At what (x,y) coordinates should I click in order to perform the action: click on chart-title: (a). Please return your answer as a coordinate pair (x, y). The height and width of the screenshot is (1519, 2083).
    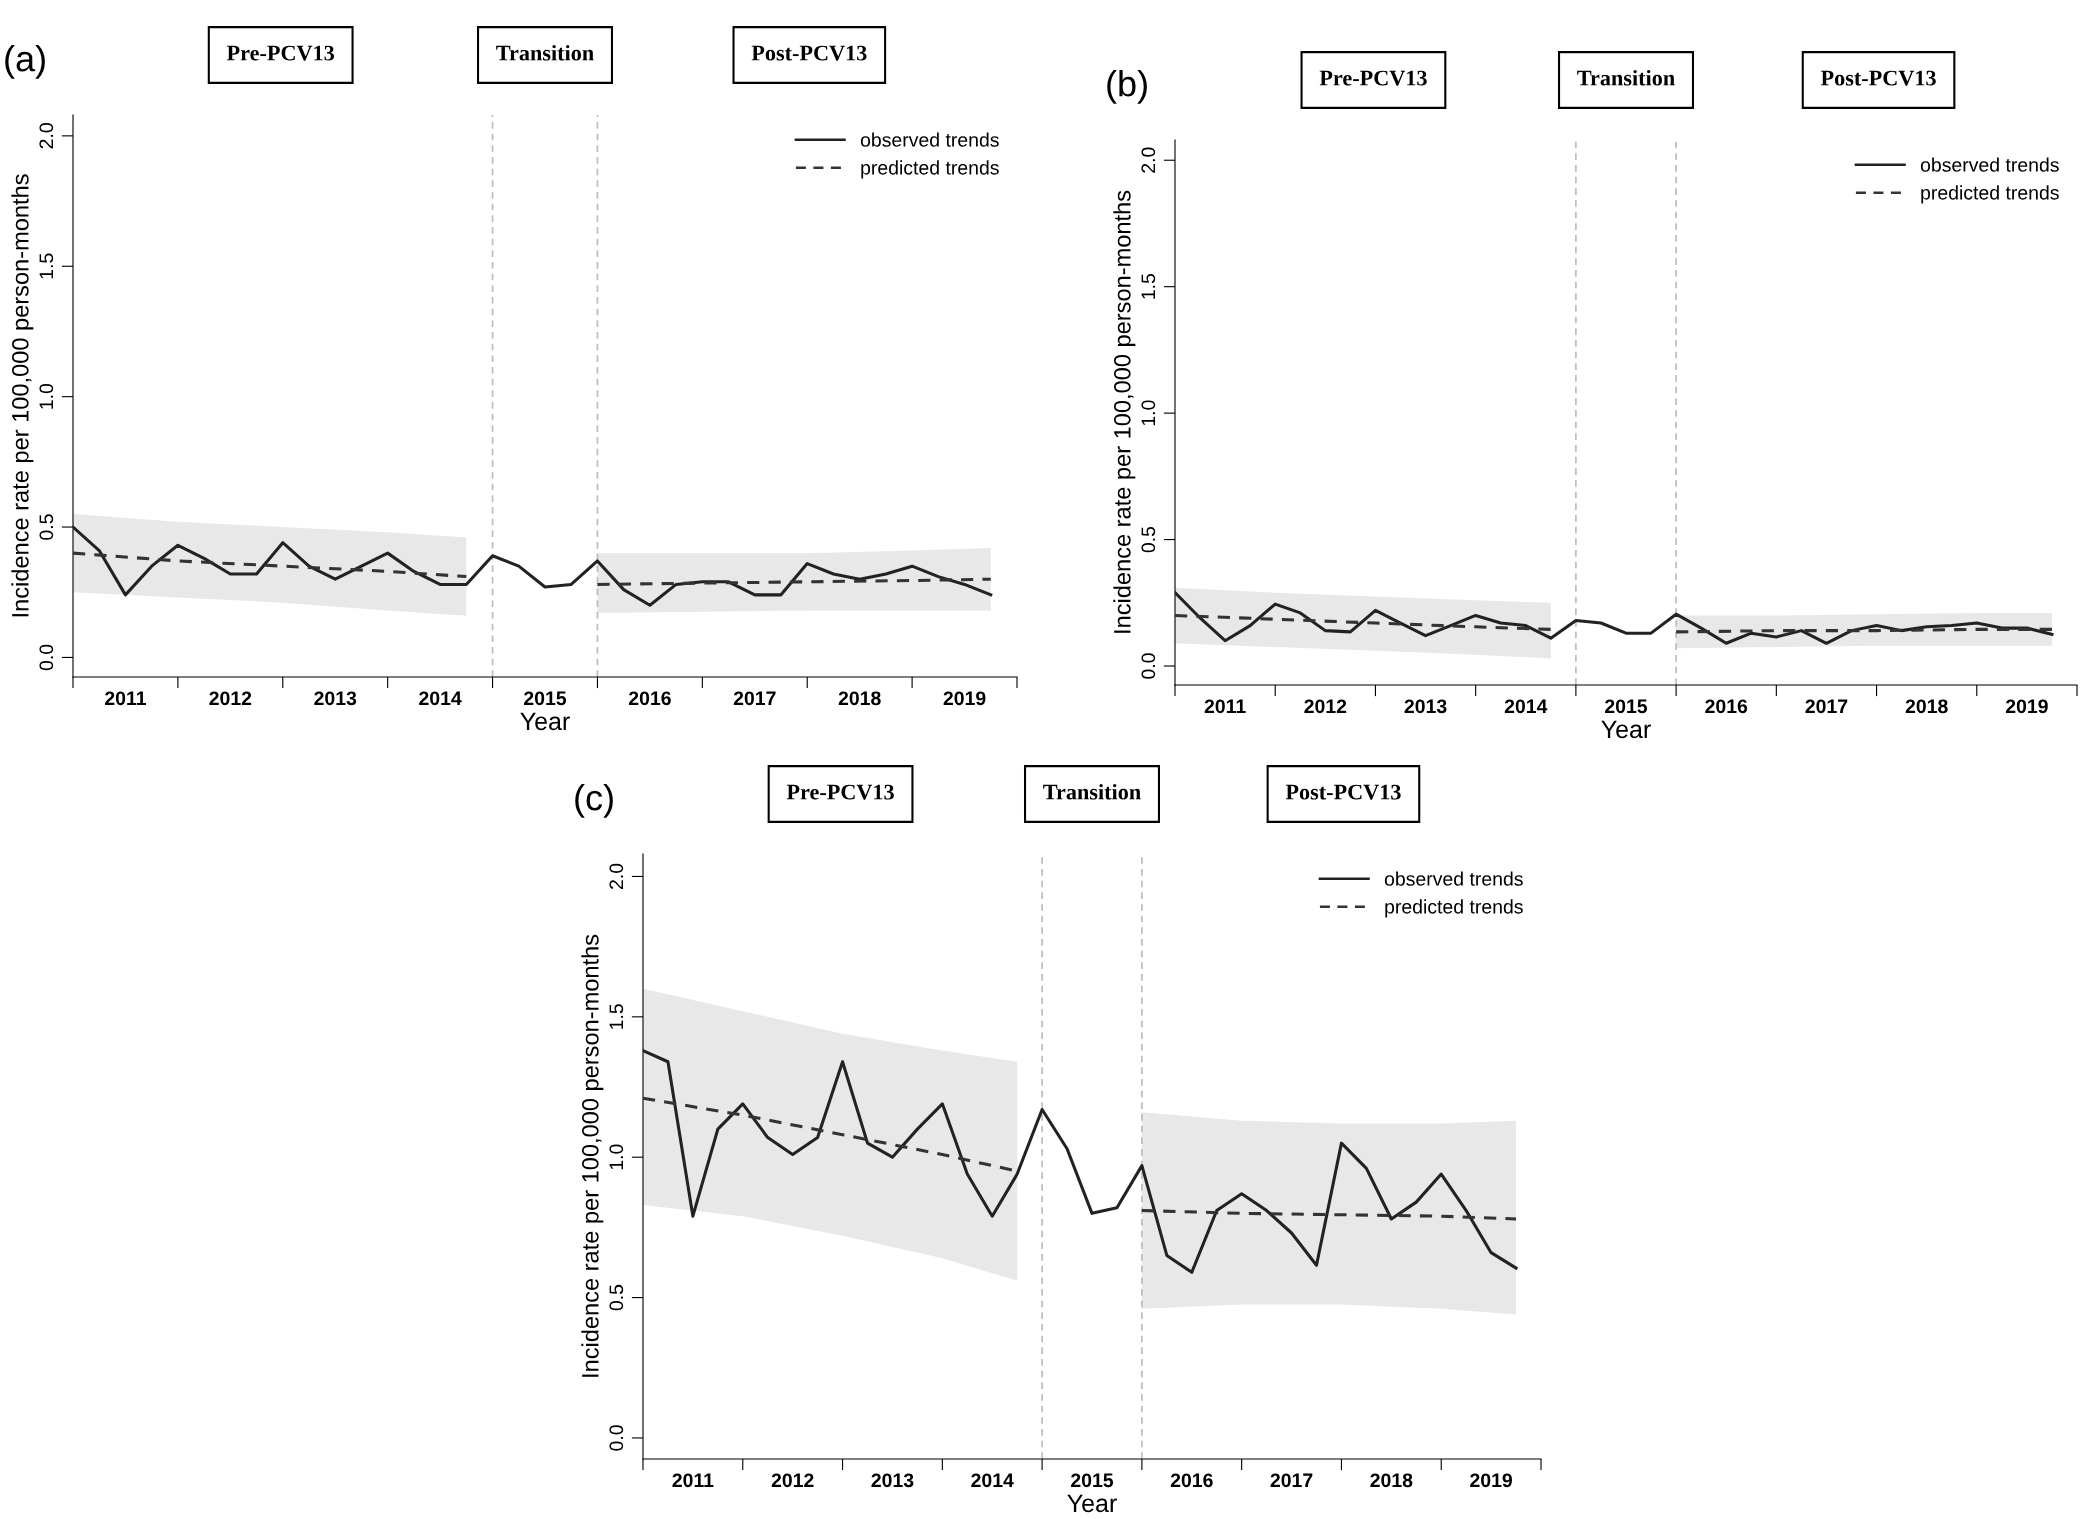
    Looking at the image, I should click on (25, 62).